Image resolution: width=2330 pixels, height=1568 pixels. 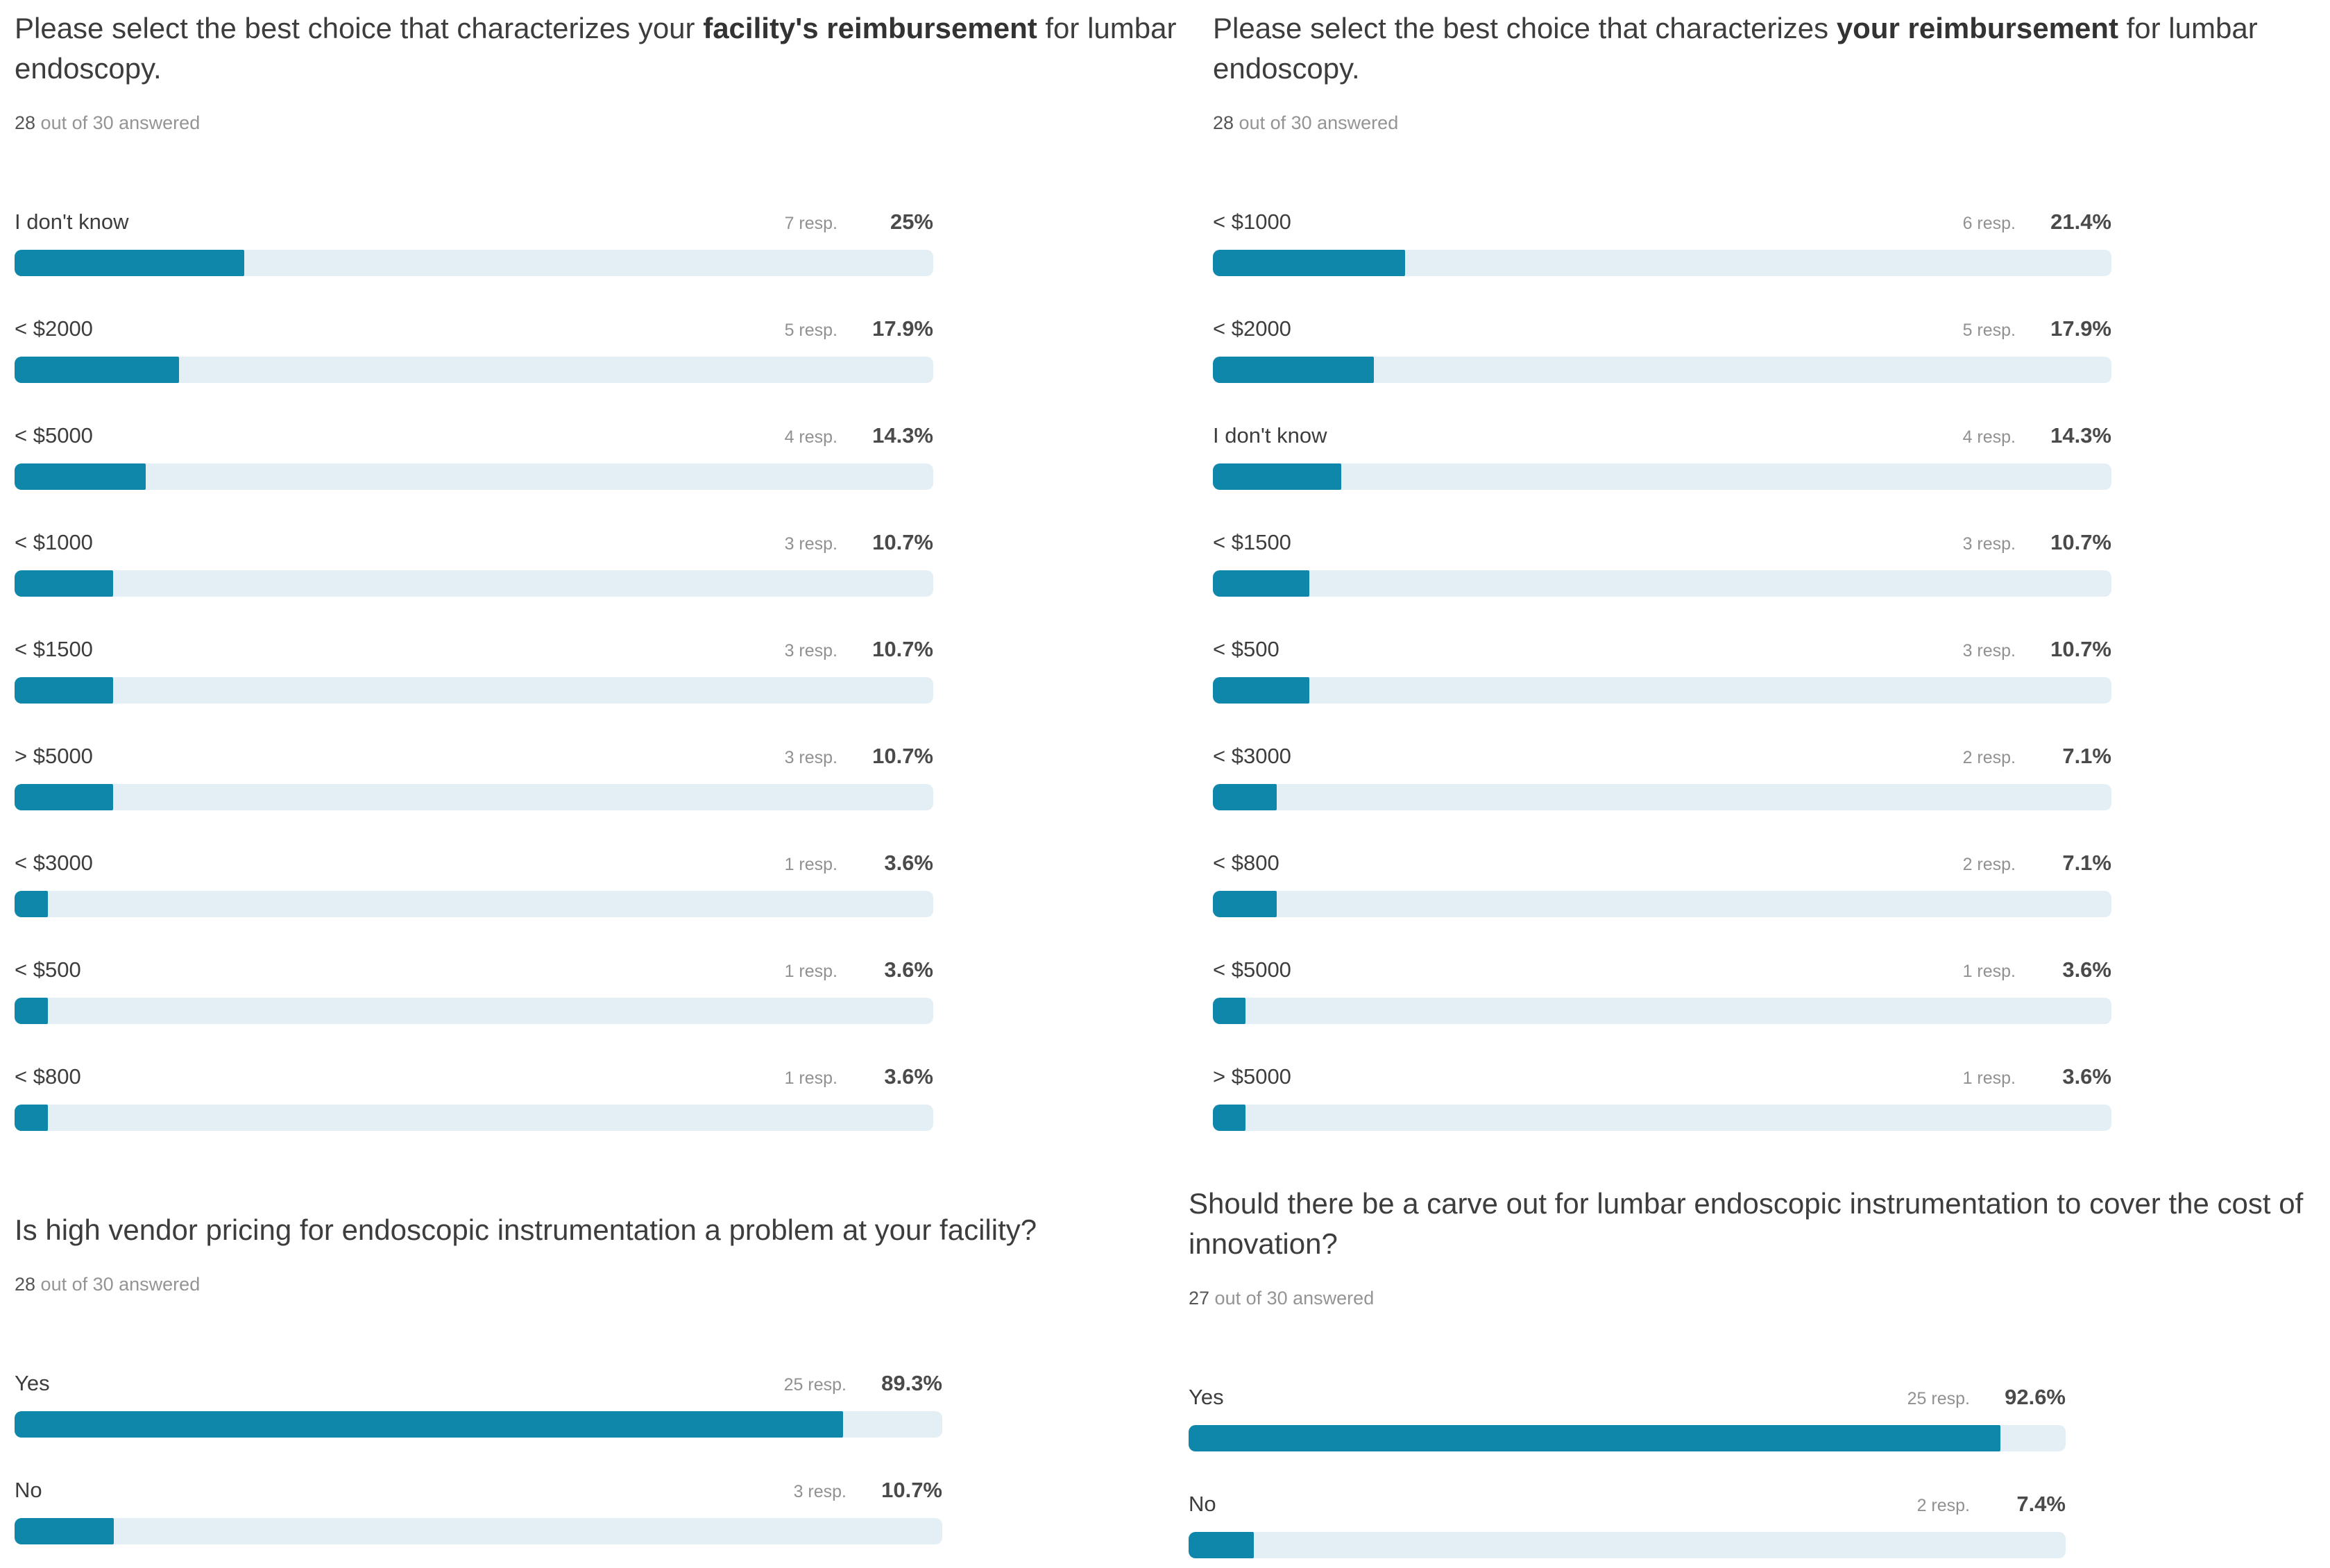 What do you see at coordinates (1662, 1097) in the screenshot?
I see `answer-row: > $5000 1 resp. 3.6%` at bounding box center [1662, 1097].